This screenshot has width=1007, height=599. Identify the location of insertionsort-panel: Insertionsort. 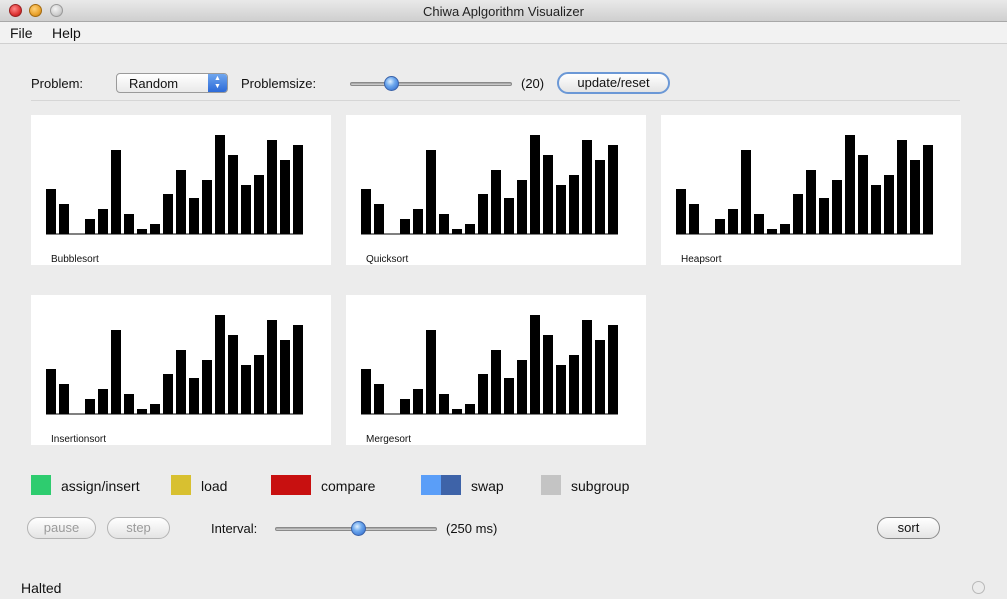
(181, 370).